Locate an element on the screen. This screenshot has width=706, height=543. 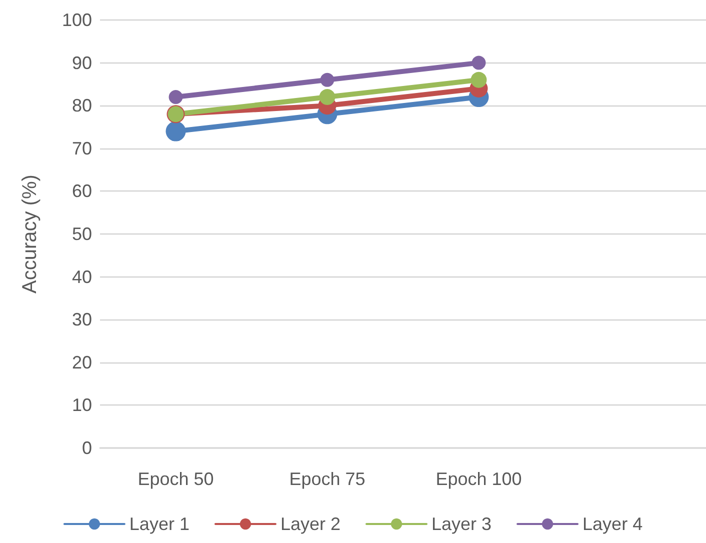
y-tick-label: 40 is located at coordinates (82, 276).